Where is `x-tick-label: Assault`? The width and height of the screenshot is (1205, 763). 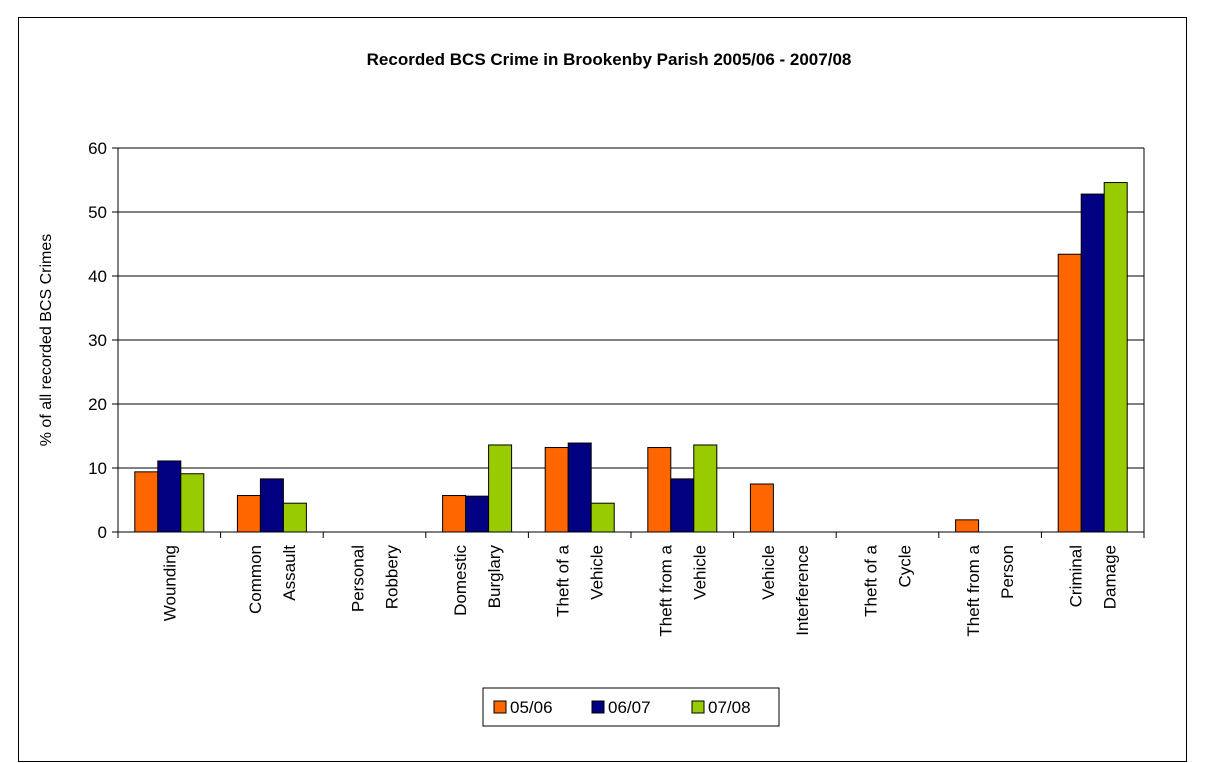
x-tick-label: Assault is located at coordinates (289, 573).